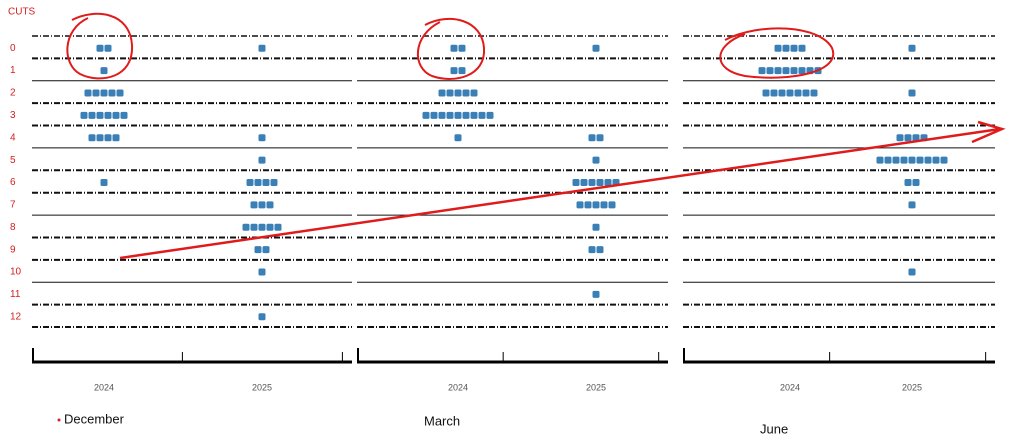 The height and width of the screenshot is (441, 1012). I want to click on y-tick-label: 7, so click(13, 205).